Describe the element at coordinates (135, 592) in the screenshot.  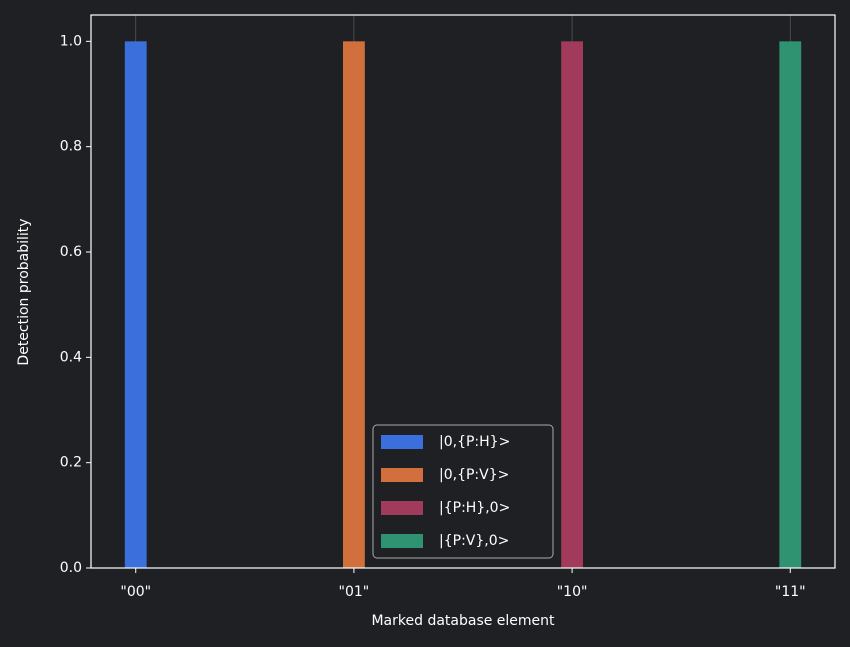
I see `x-tick-label: "00"` at that location.